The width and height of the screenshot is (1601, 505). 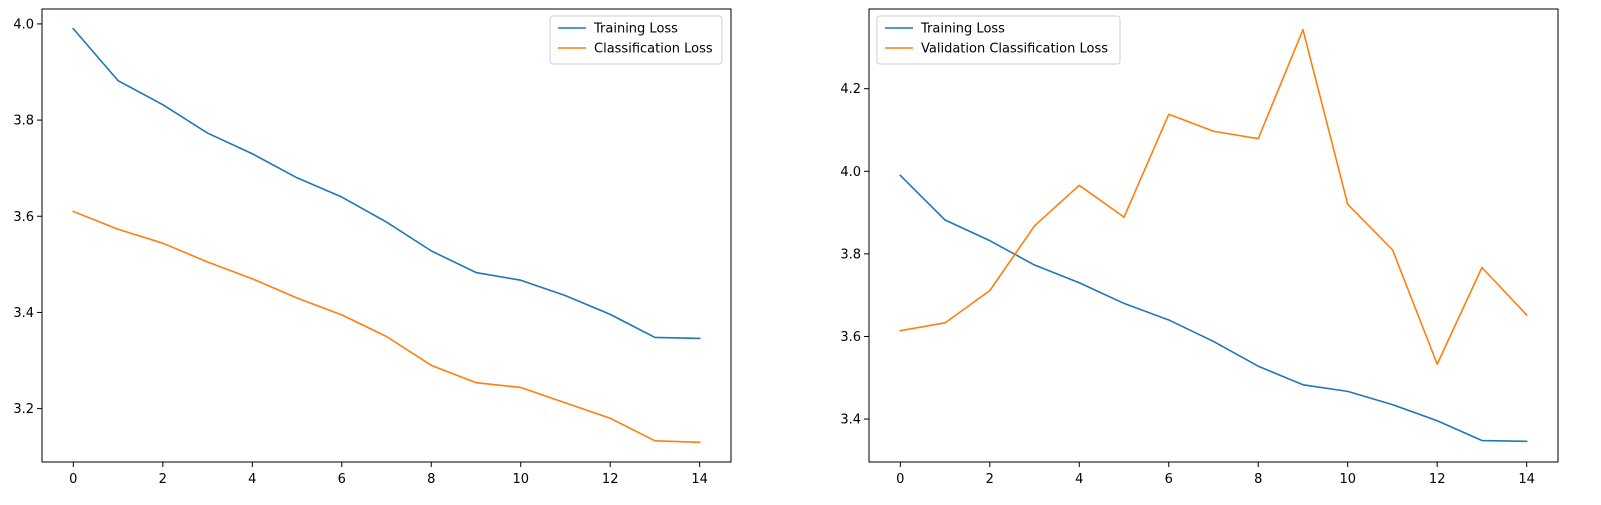 What do you see at coordinates (23, 409) in the screenshot?
I see `y-tick-label: 3.2` at bounding box center [23, 409].